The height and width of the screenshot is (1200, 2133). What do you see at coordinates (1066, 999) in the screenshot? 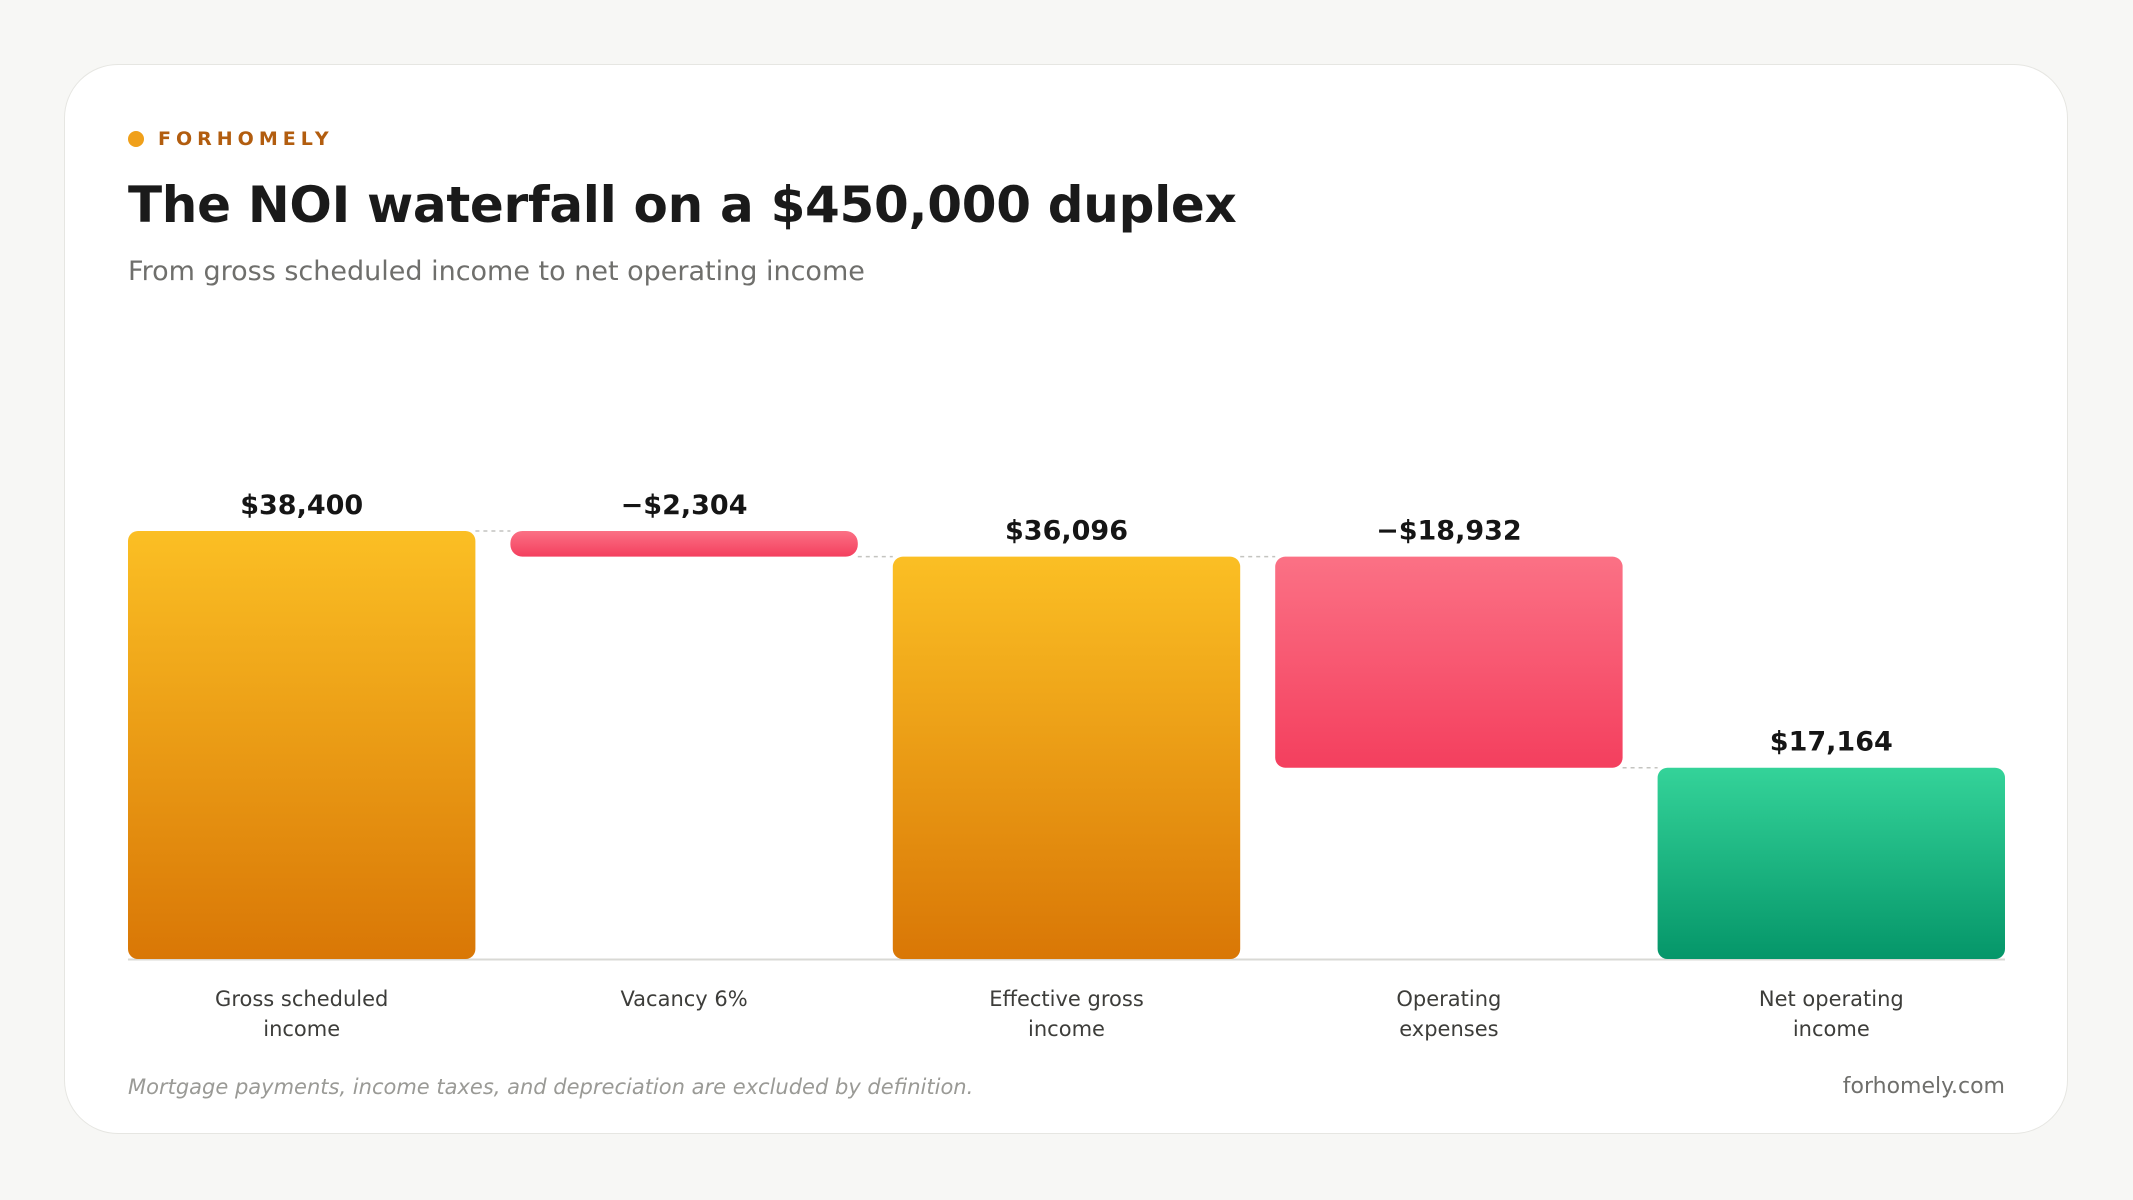
I see `category-label: Effective gross` at bounding box center [1066, 999].